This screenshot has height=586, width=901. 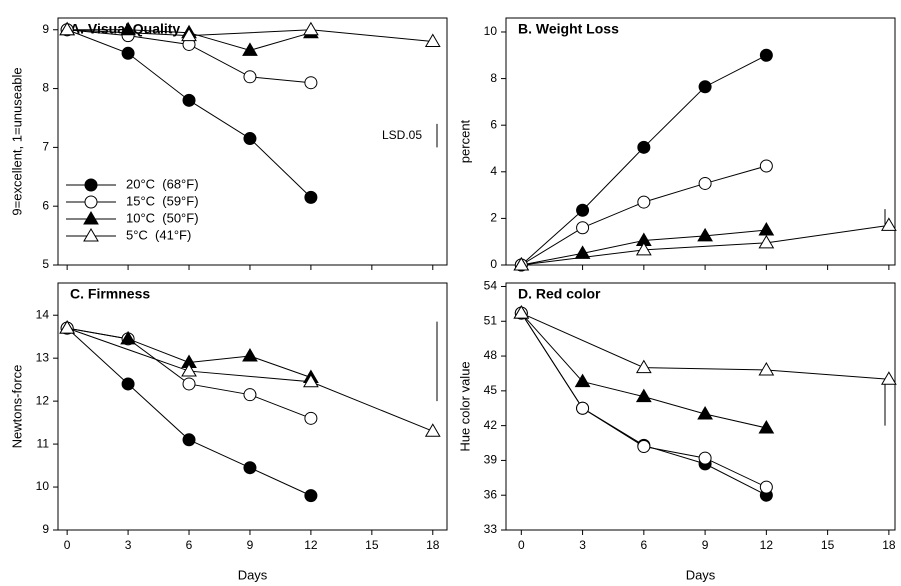 I want to click on y-tick-label: 12, so click(x=43, y=400).